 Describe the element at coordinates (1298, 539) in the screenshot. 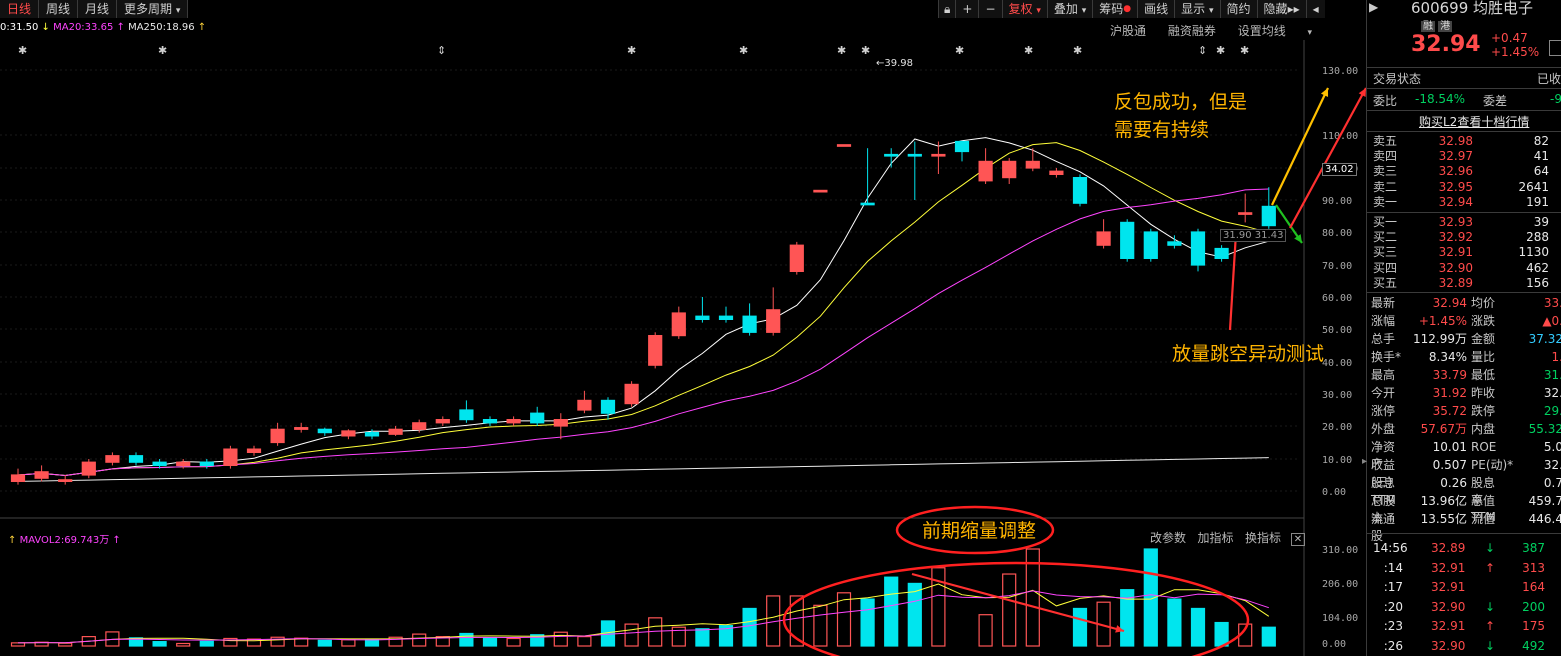

I see `close-icon: ✕` at that location.